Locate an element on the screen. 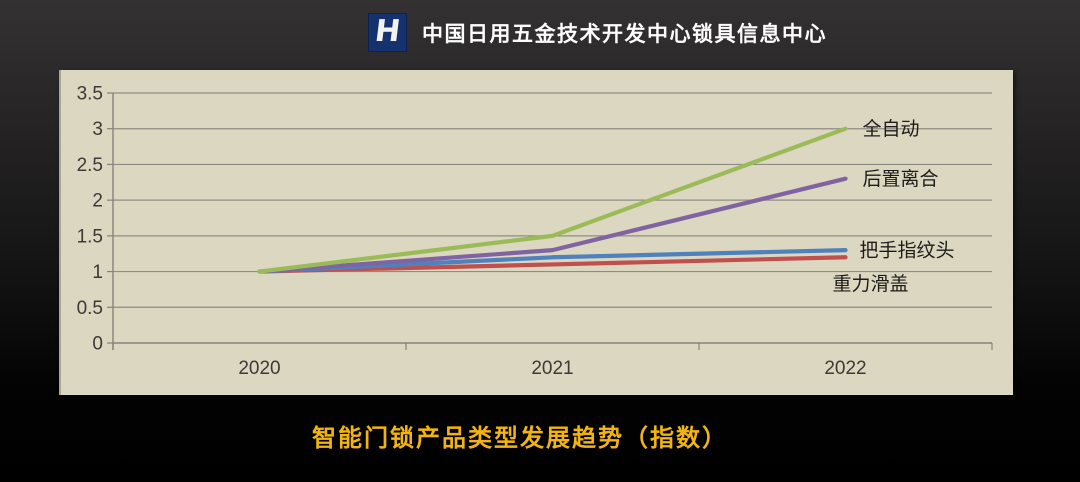 This screenshot has height=482, width=1080. y-axis-label: 2 is located at coordinates (97, 201).